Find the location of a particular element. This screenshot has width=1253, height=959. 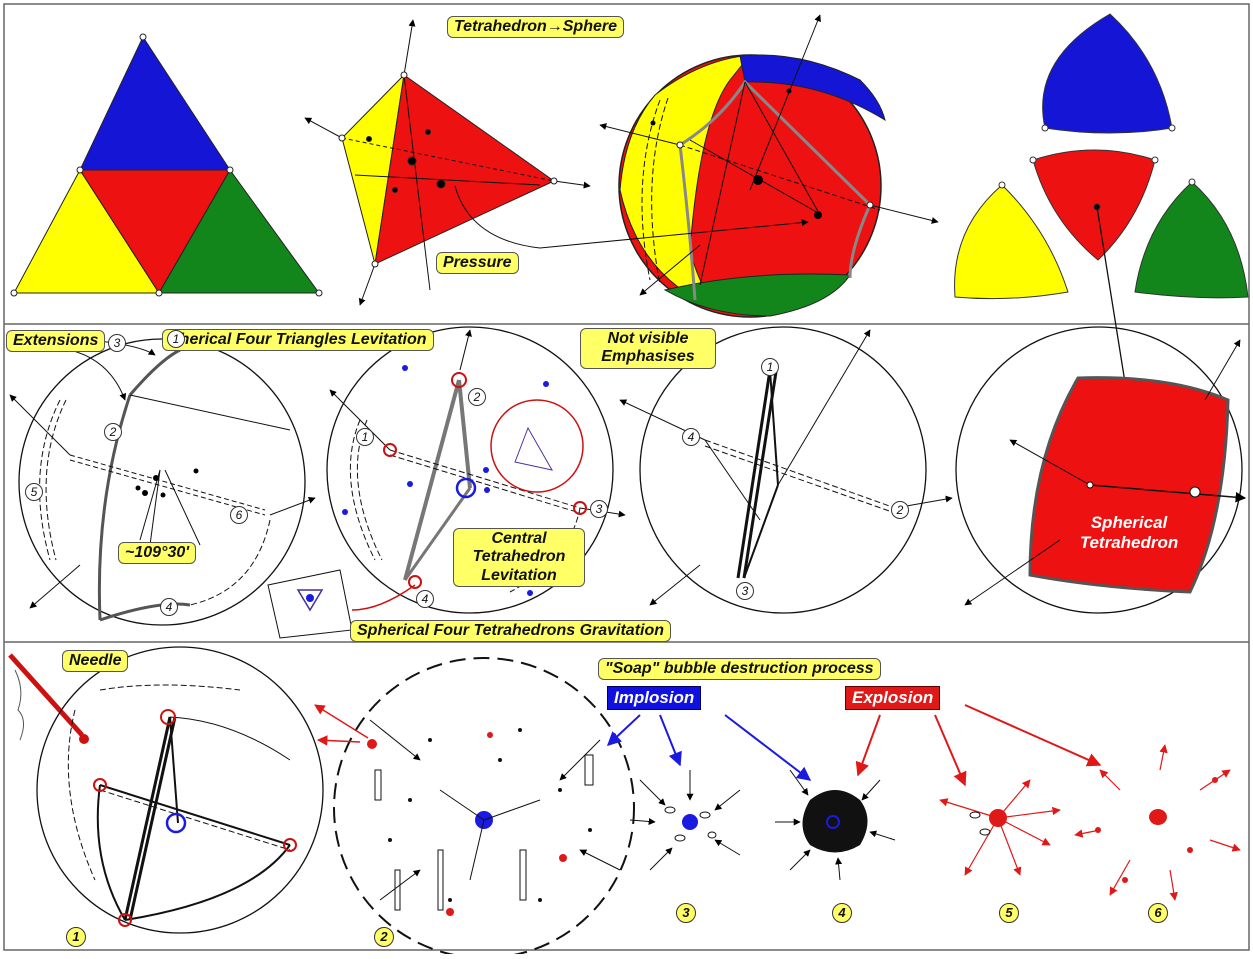

marker-6: 6 is located at coordinates (239, 515).